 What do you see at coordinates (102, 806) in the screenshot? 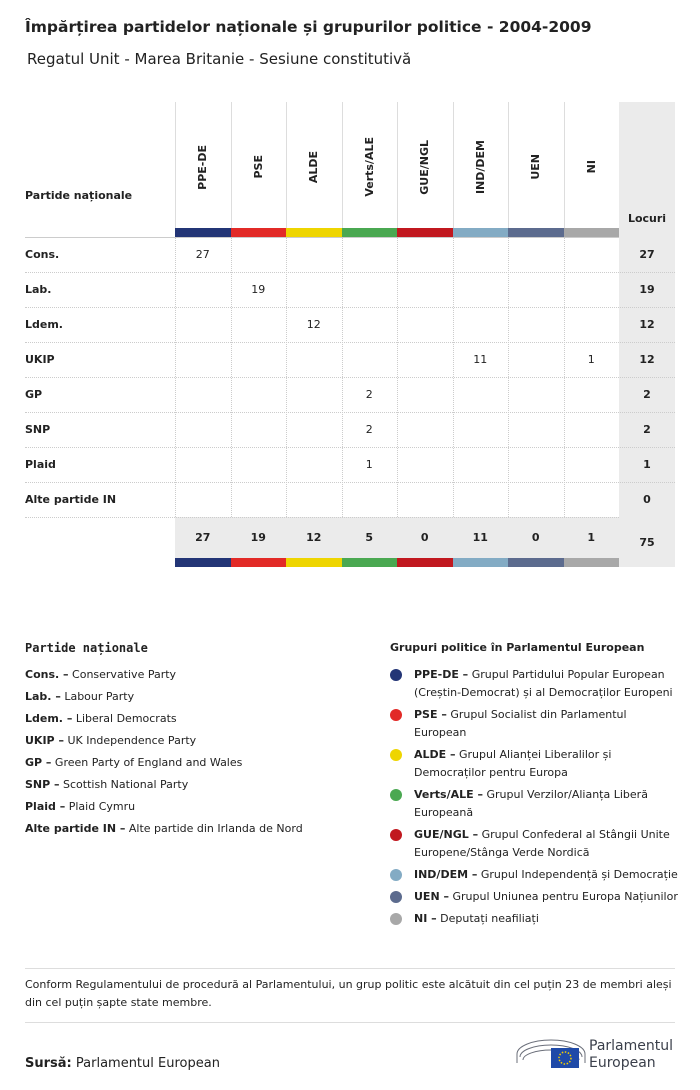
I see `legend-name: Plaid Cymru` at bounding box center [102, 806].